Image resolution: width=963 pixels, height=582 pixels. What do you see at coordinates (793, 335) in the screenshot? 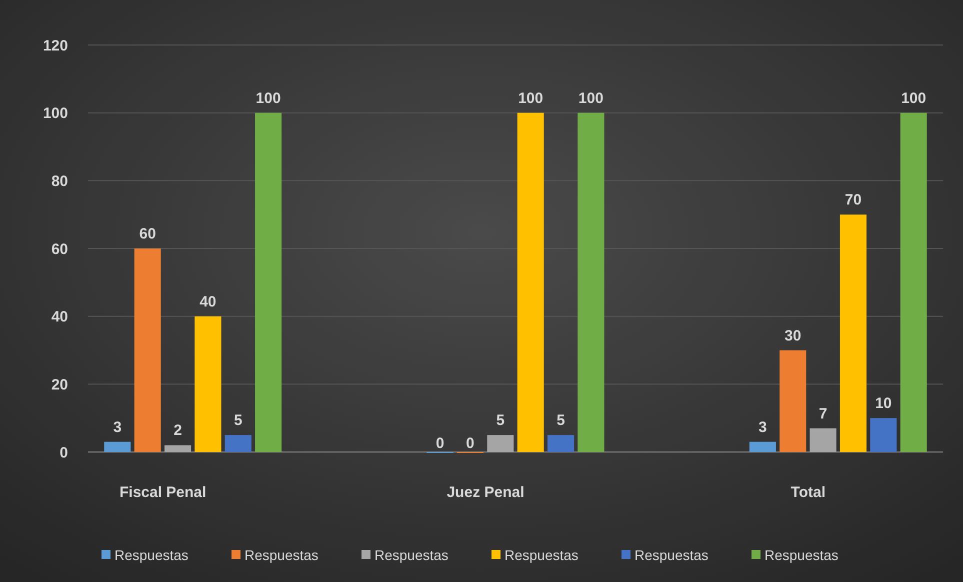
I see `data-label: 30` at bounding box center [793, 335].